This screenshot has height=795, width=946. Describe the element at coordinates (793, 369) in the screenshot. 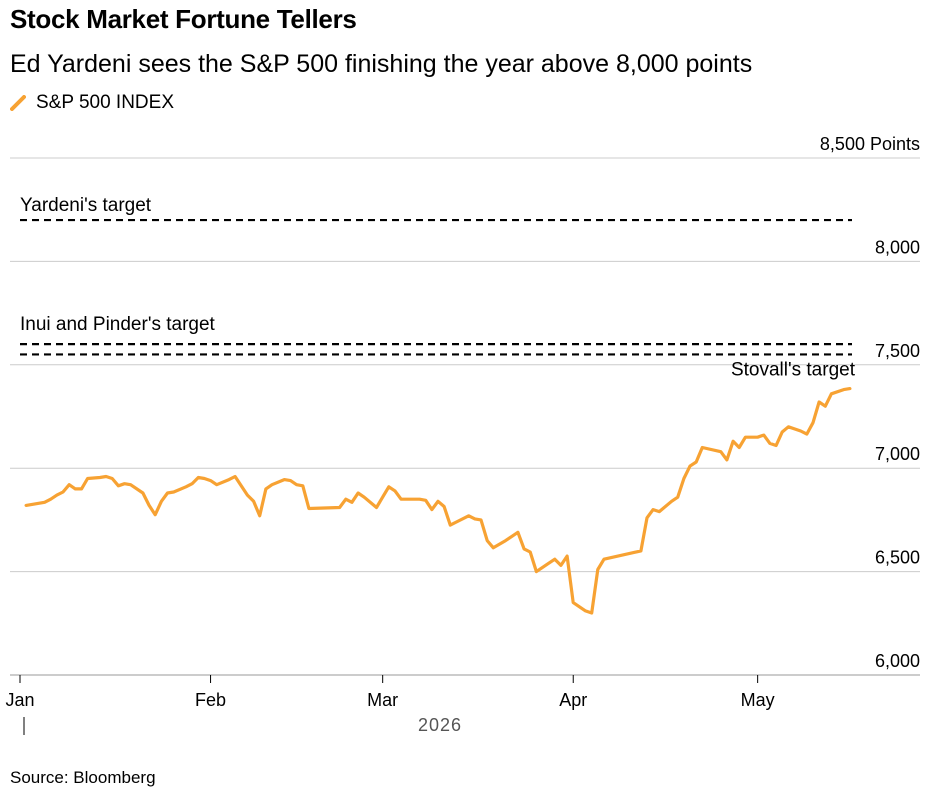

I see `target-label: Stovall's target` at that location.